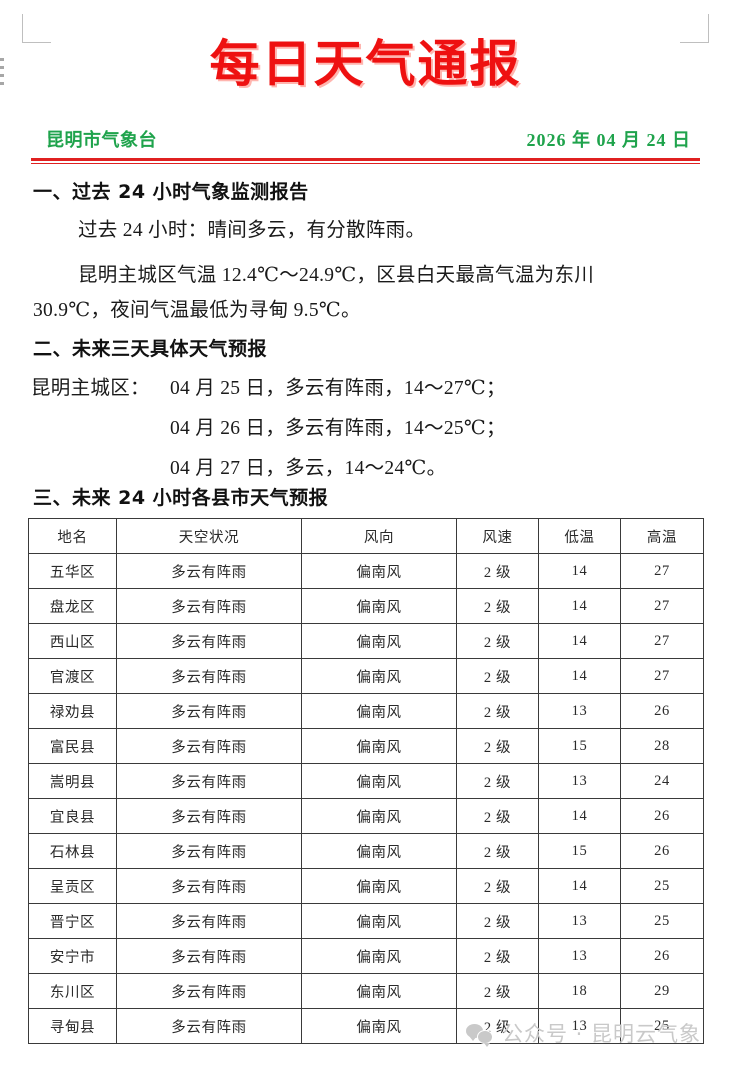  What do you see at coordinates (2, 73) in the screenshot?
I see `page-edge-artifact` at bounding box center [2, 73].